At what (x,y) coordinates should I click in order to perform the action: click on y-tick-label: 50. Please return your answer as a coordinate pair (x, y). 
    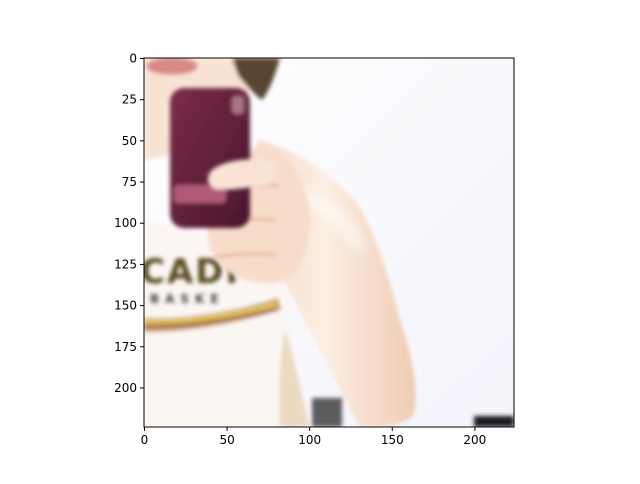
    Looking at the image, I should click on (129, 141).